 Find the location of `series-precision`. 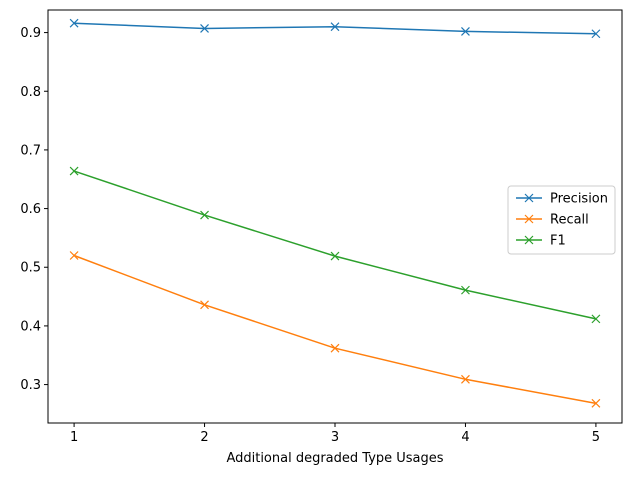

series-precision is located at coordinates (335, 28).